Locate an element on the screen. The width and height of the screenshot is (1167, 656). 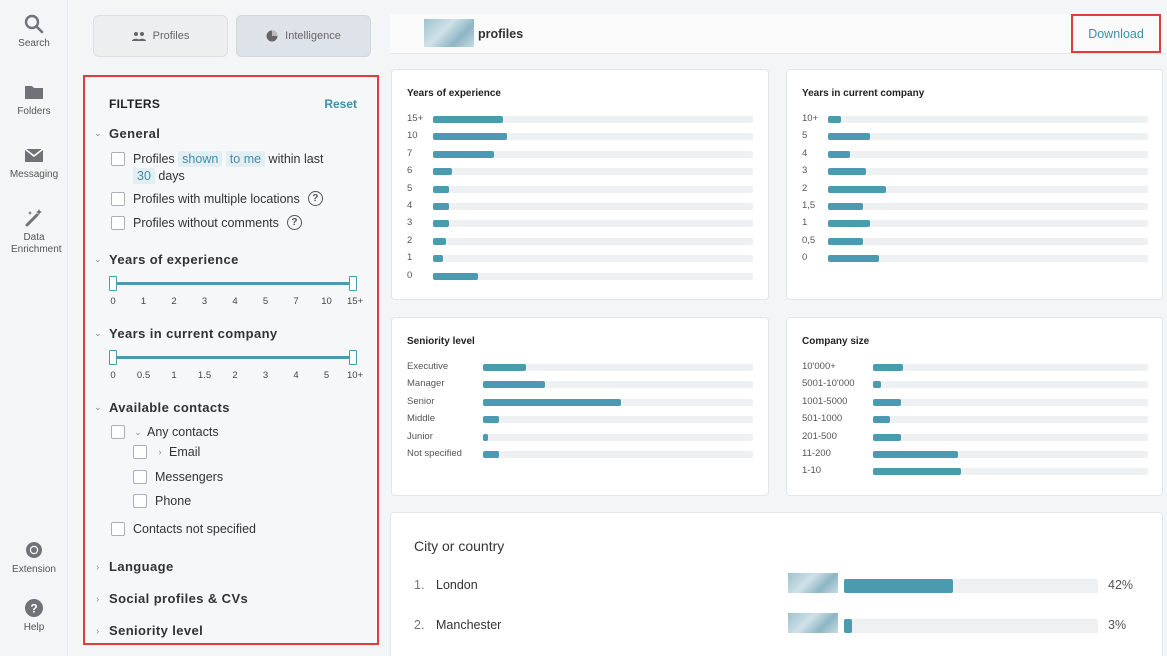
tab-intelligence: Intelligence is located at coordinates (303, 36).